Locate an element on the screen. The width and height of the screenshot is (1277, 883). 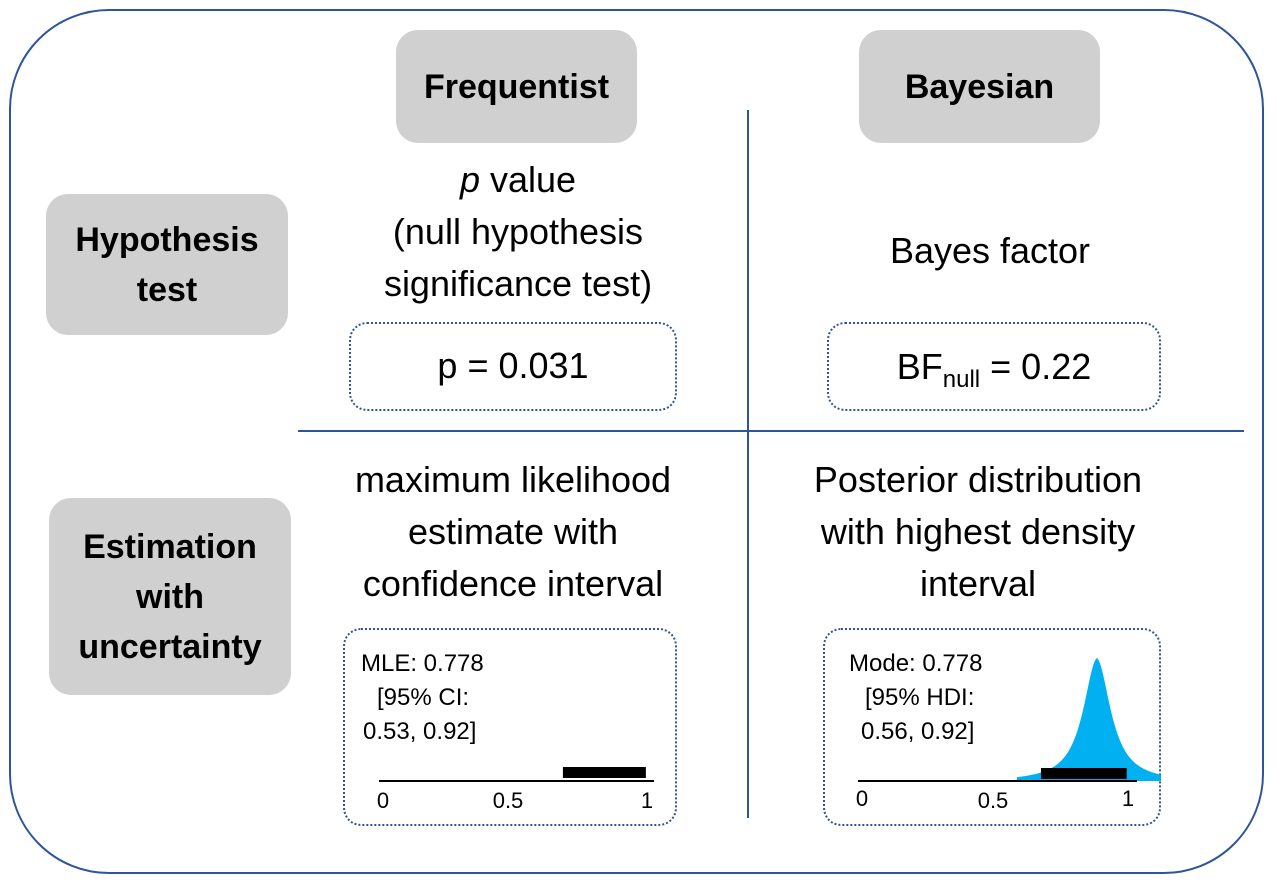
bayesian-header-label: Bayesian is located at coordinates (979, 86).